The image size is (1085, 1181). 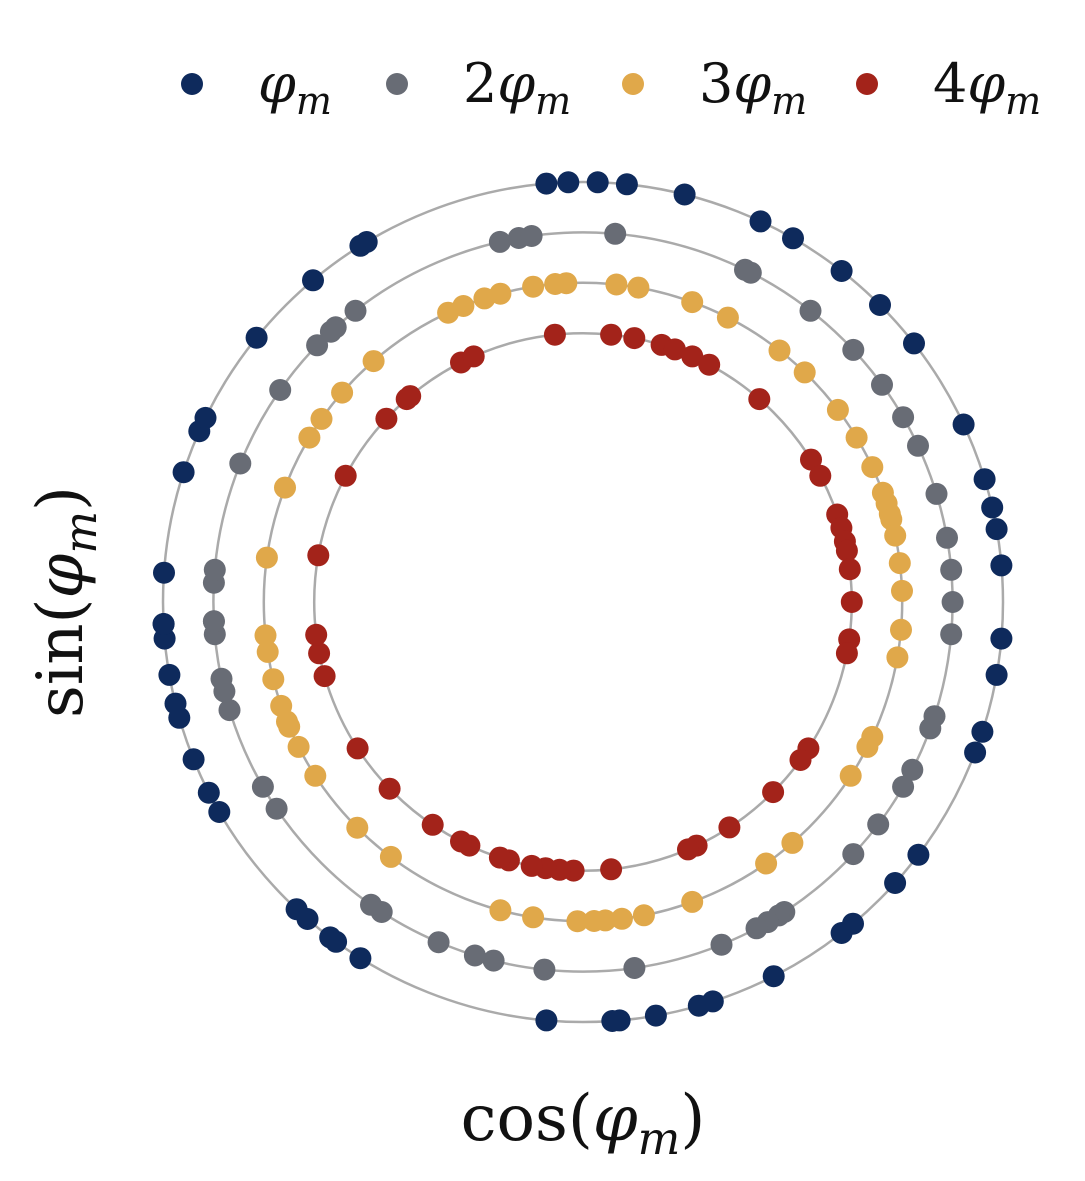 What do you see at coordinates (517, 87) in the screenshot?
I see `legend-label: 2φm​` at bounding box center [517, 87].